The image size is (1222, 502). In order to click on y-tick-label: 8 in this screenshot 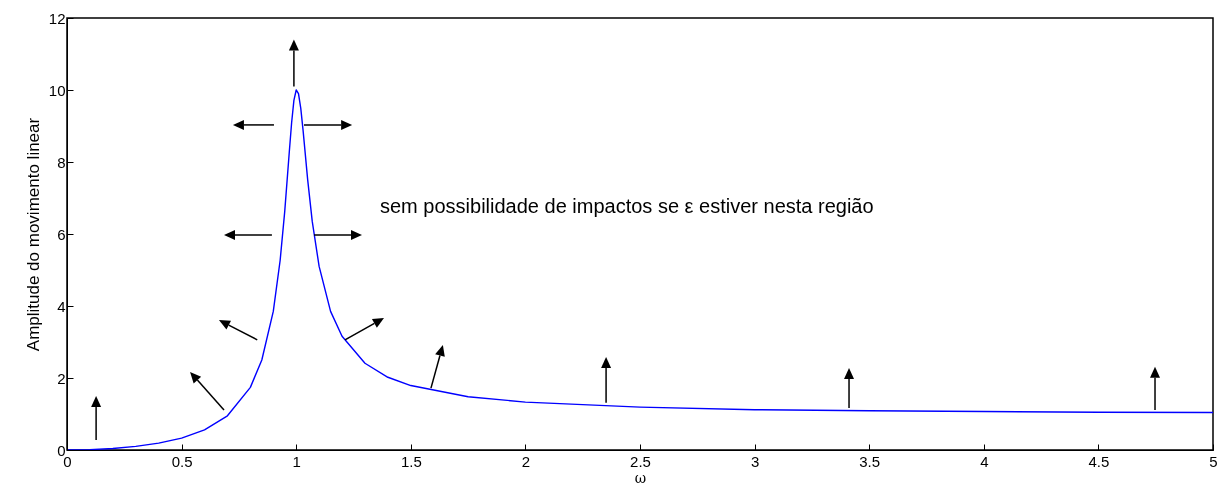, I will do `click(61, 162)`.